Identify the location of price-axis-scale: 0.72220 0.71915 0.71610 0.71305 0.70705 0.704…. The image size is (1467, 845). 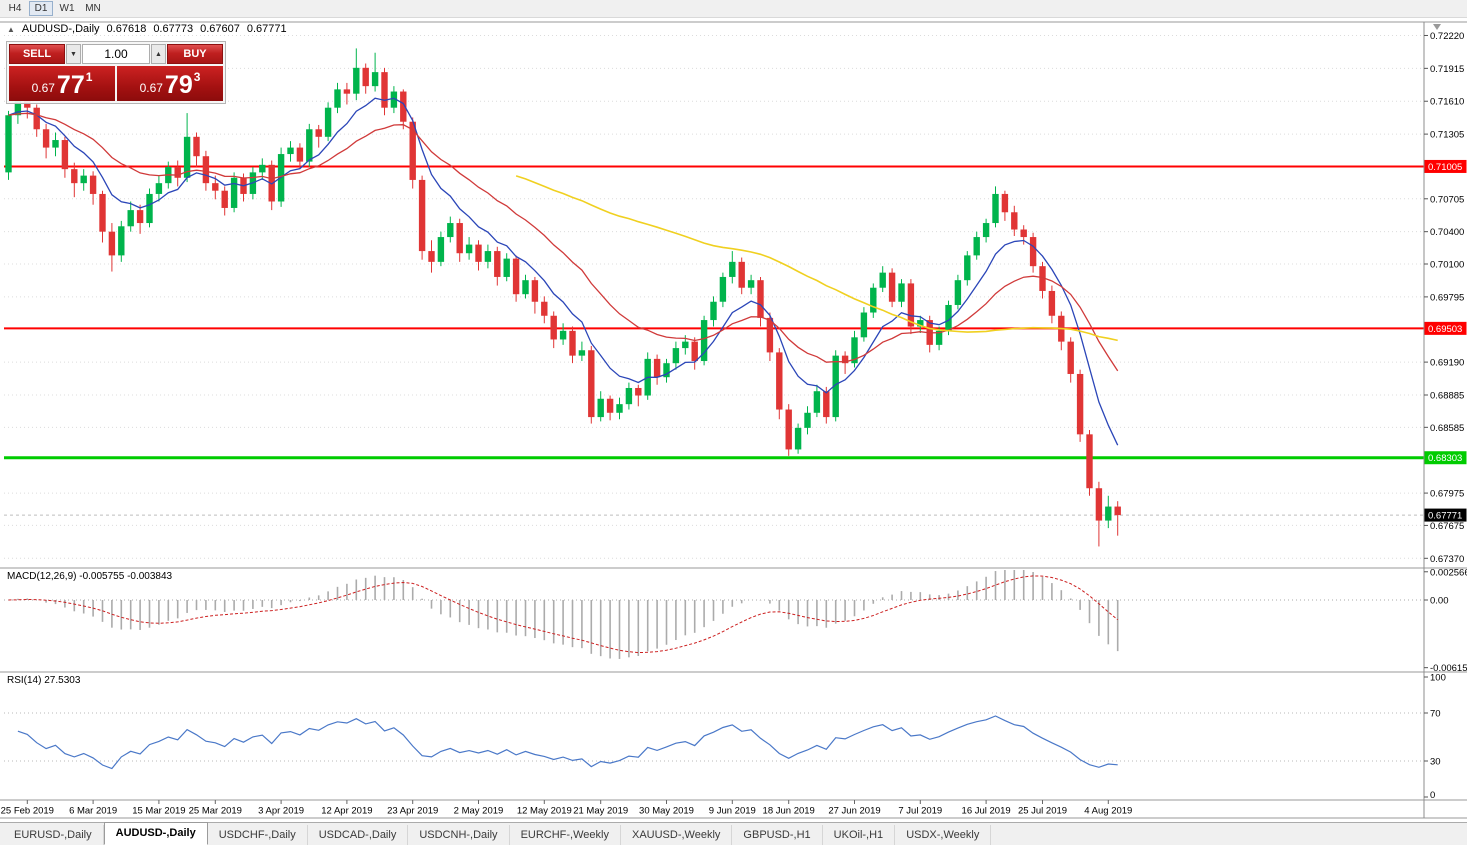
(1445, 420).